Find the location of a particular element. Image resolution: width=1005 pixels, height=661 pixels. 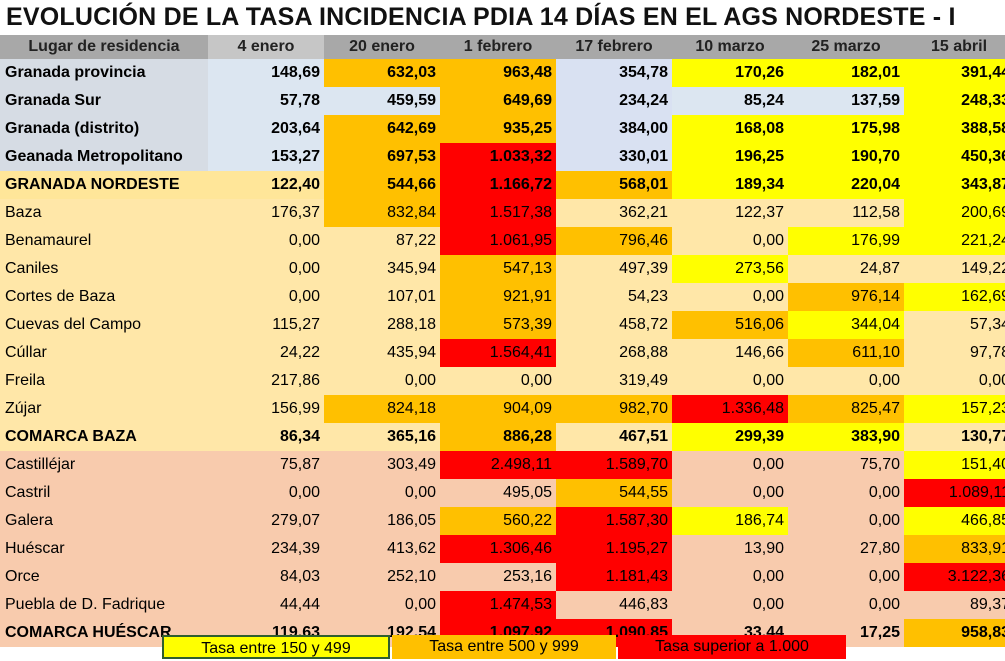

place-name: Castilléjar is located at coordinates (104, 465).